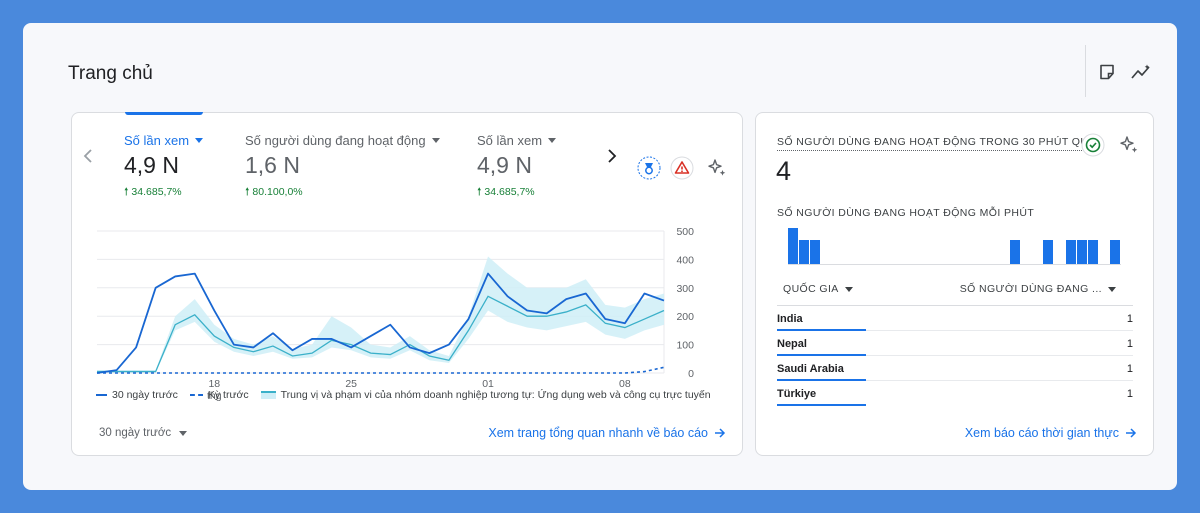 This screenshot has height=513, width=1200. What do you see at coordinates (1041, 433) in the screenshot?
I see `link-label: Xem báo cáo thời gian thực` at bounding box center [1041, 433].